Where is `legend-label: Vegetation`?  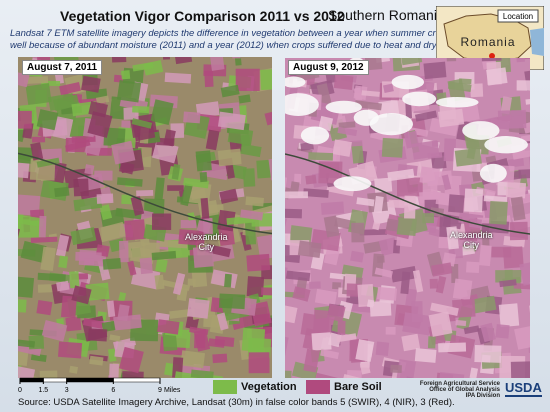 legend-label: Vegetation is located at coordinates (269, 387).